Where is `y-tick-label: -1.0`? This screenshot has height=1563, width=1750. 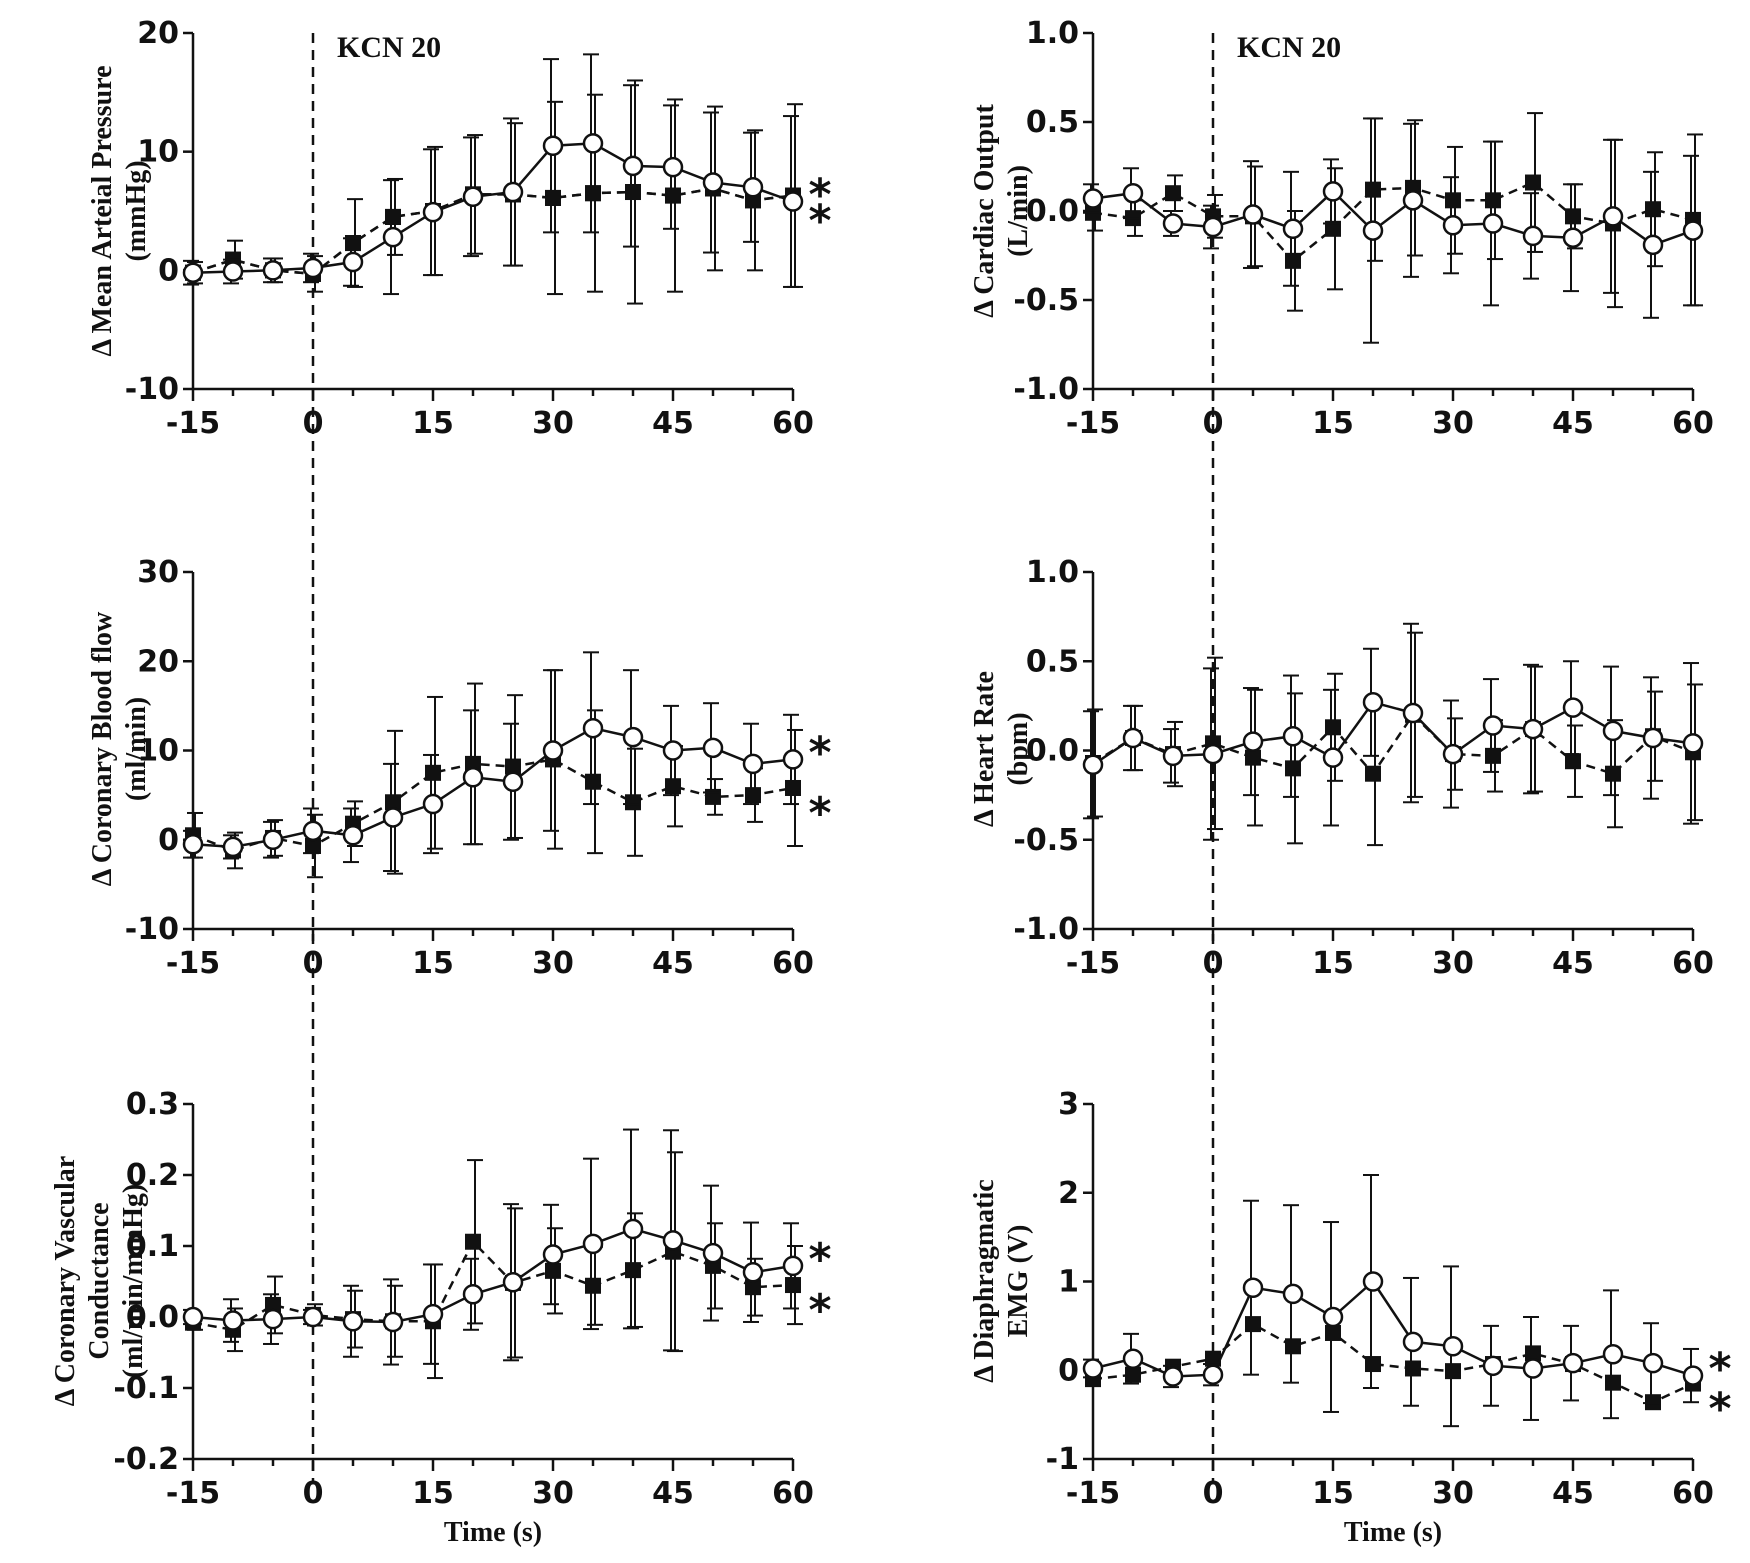 y-tick-label: -1.0 is located at coordinates (1046, 389).